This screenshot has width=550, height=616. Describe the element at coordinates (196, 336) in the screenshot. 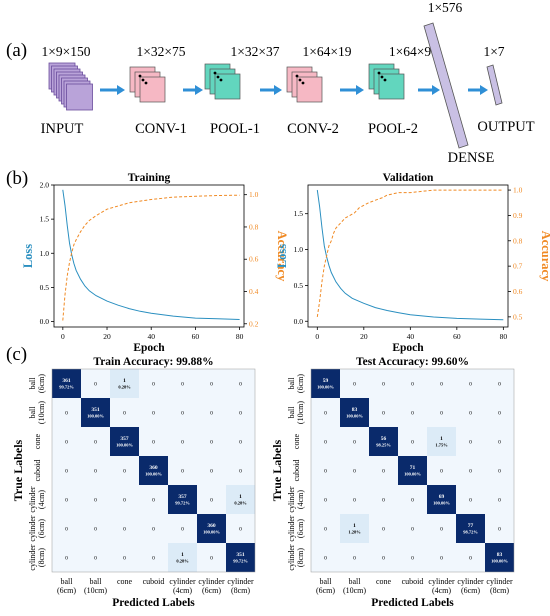

I see `x-tick-label: 60` at that location.